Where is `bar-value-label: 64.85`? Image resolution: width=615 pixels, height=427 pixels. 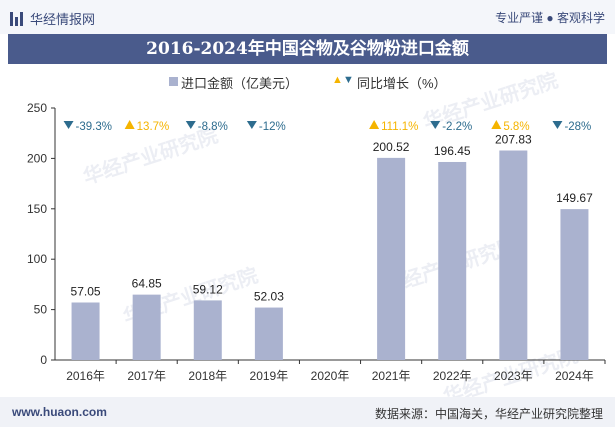 bar-value-label: 64.85 is located at coordinates (147, 284).